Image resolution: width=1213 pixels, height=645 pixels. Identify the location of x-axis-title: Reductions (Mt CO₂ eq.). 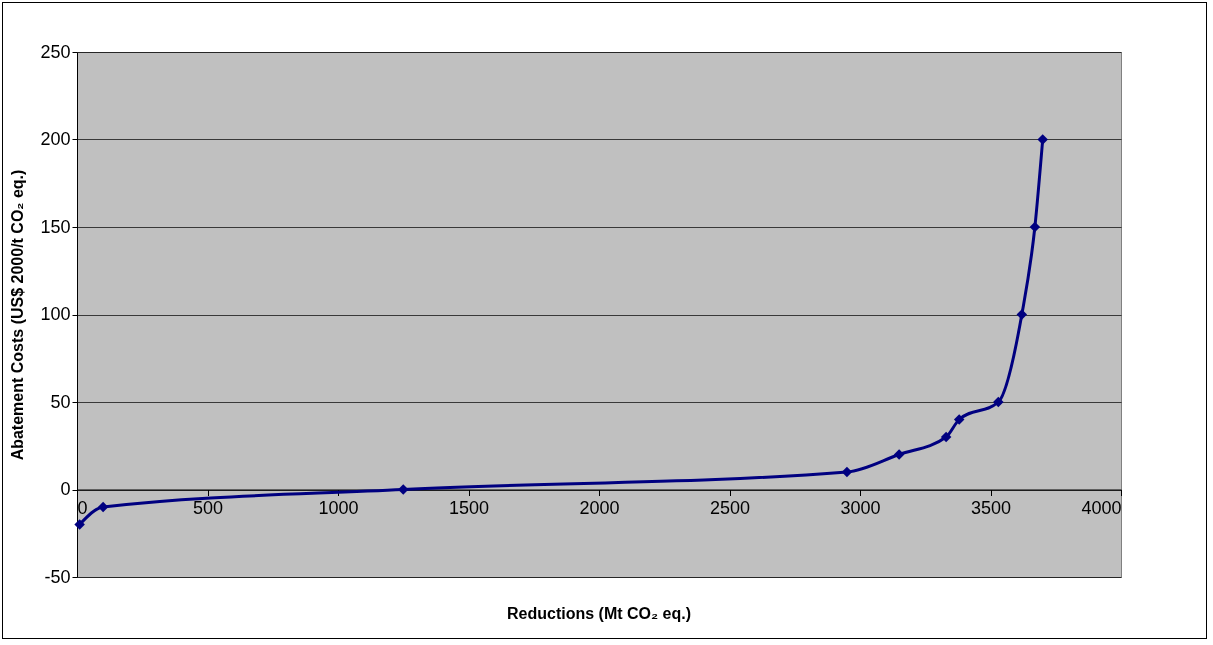
(599, 613).